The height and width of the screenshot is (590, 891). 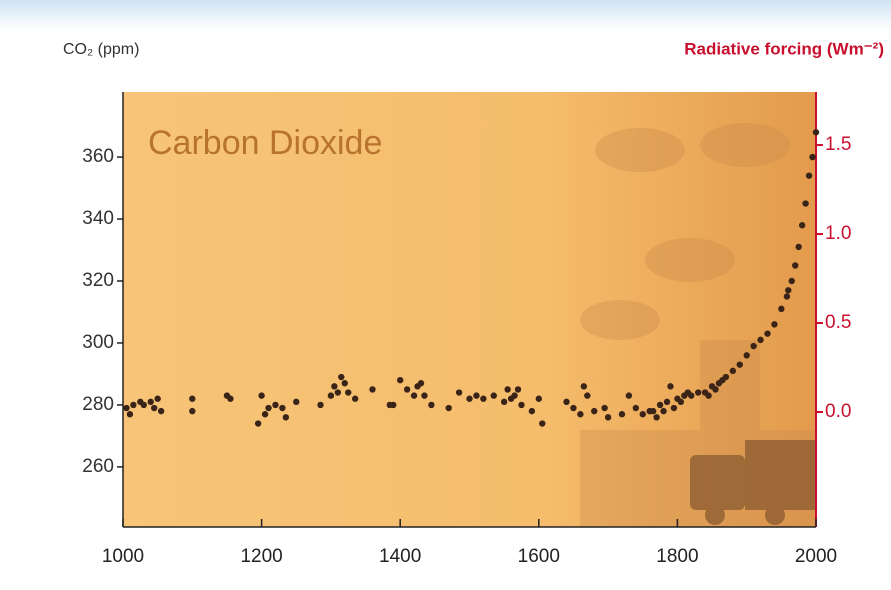 What do you see at coordinates (539, 556) in the screenshot?
I see `x-tick-label: 1600` at bounding box center [539, 556].